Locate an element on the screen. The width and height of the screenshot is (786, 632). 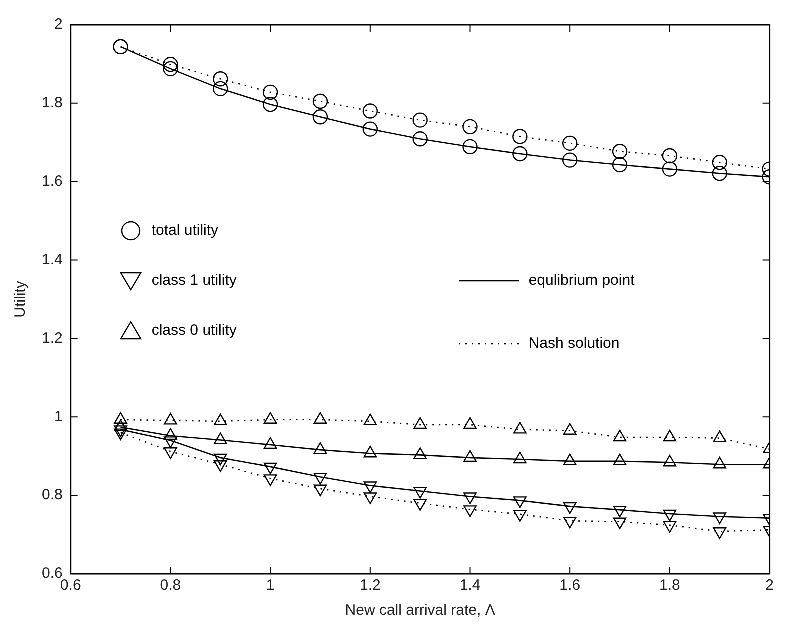
legend-label: equlibrium point is located at coordinates (581, 281).